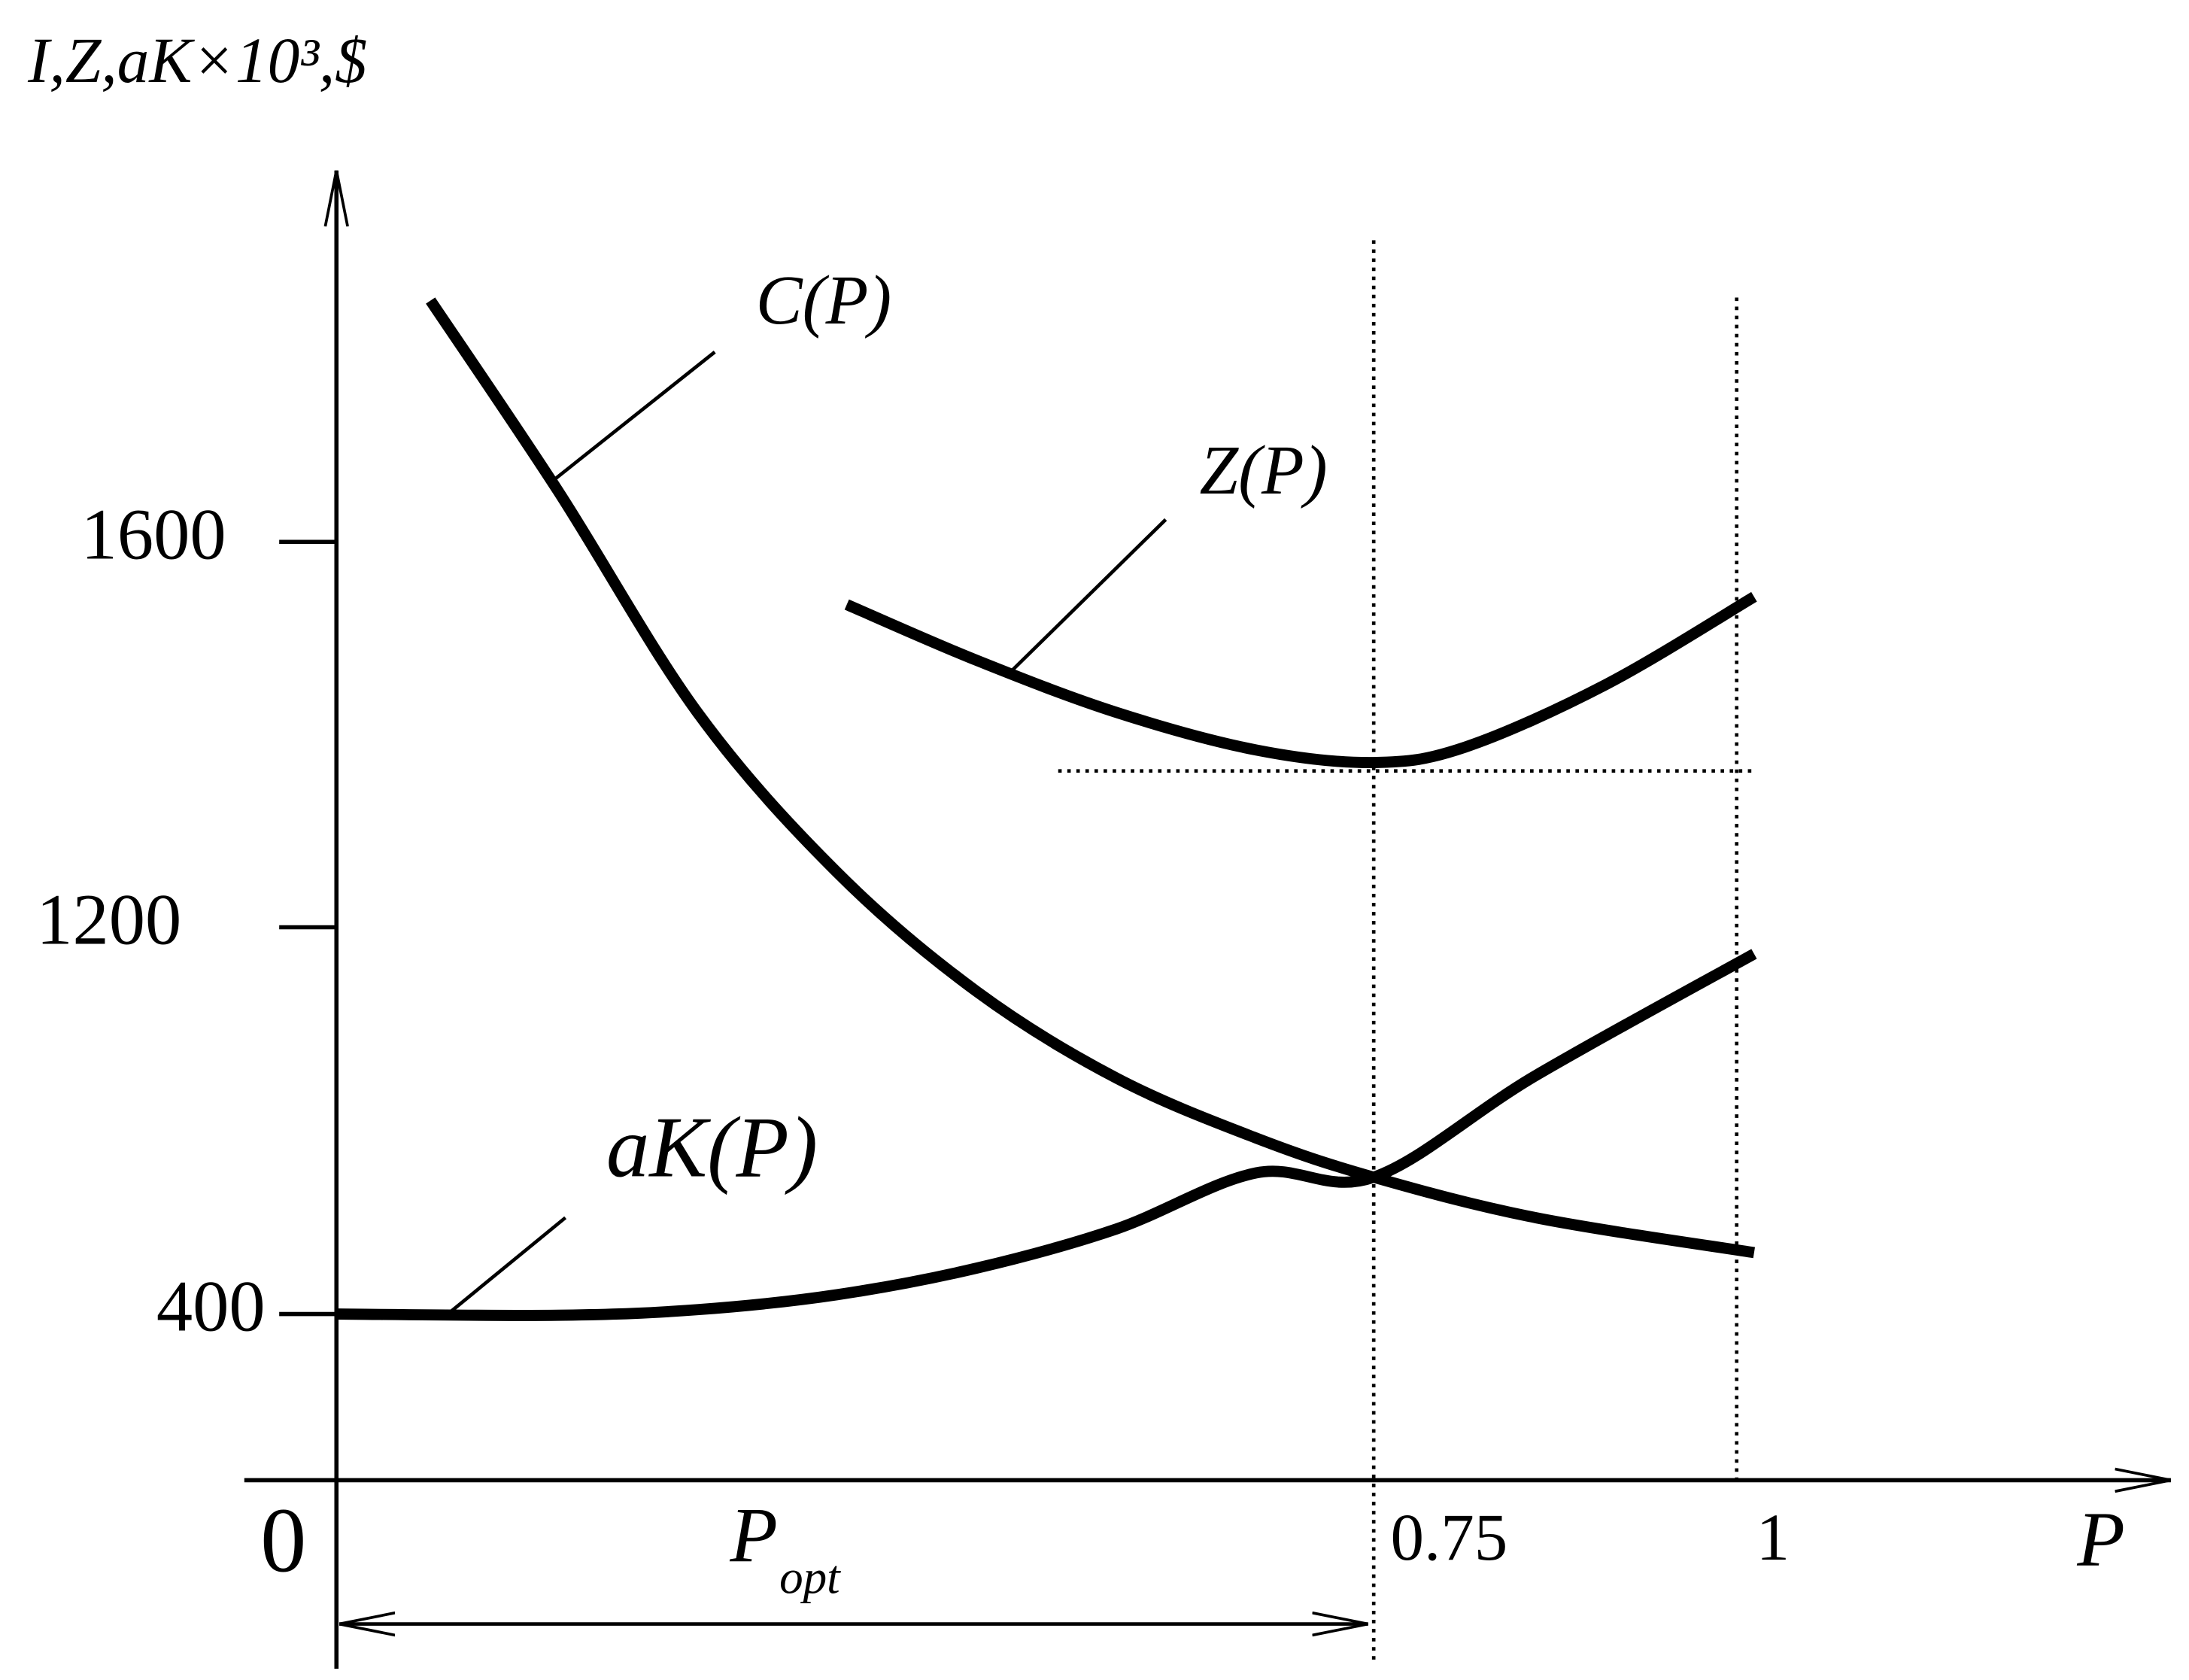 The image size is (2189, 1680). What do you see at coordinates (753, 1535) in the screenshot?
I see `annotation: P` at bounding box center [753, 1535].